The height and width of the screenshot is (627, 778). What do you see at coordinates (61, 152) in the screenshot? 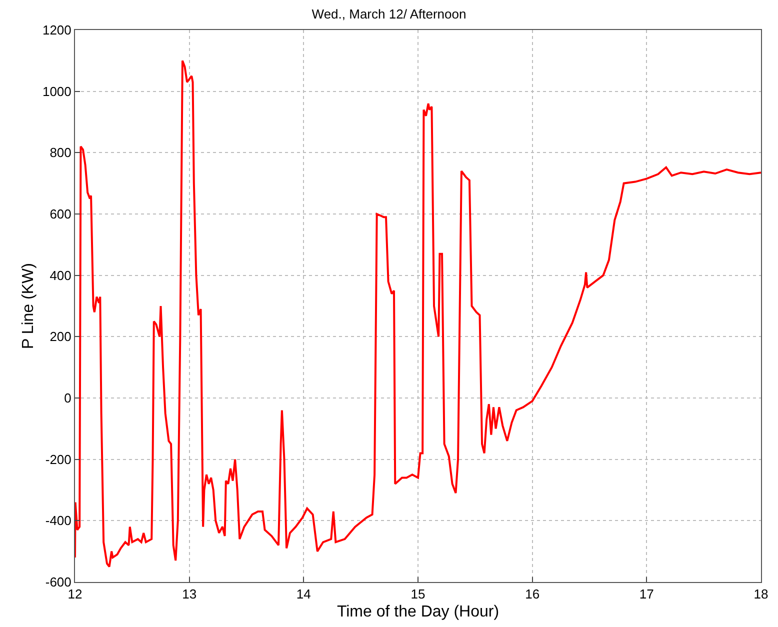
I see `y-tick-label: 800` at bounding box center [61, 152].